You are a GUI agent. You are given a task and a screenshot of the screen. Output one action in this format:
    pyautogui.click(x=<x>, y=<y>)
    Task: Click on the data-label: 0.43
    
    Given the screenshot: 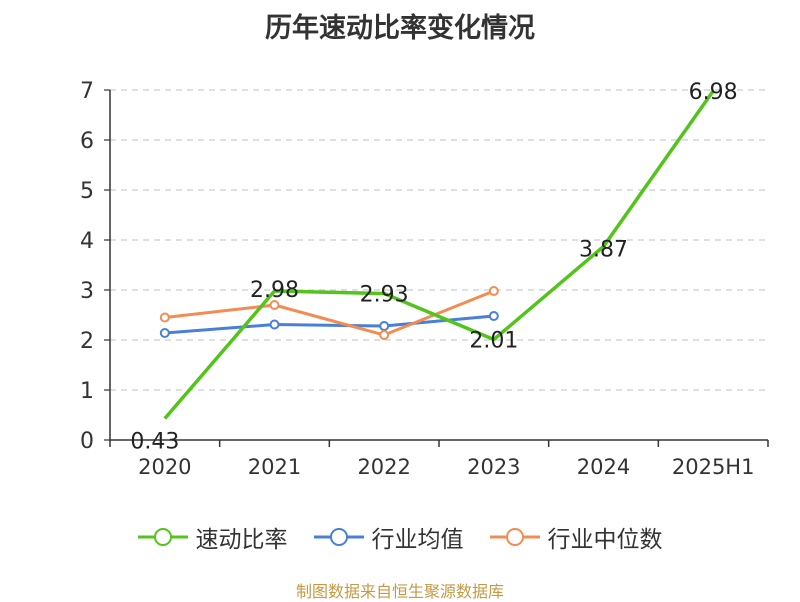 What is the action you would take?
    pyautogui.click(x=154, y=442)
    